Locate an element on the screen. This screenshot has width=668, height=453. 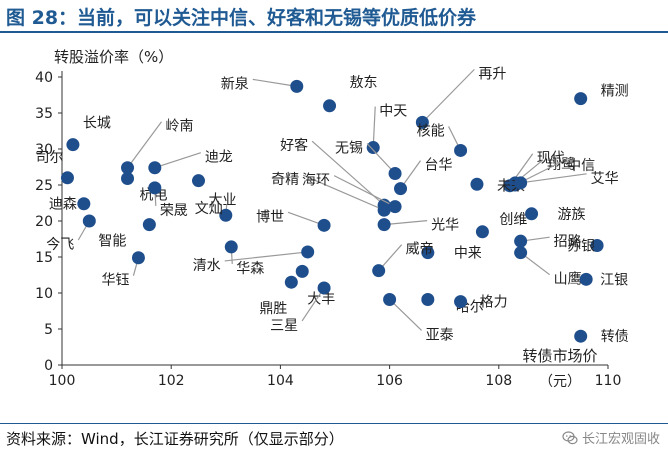
y-tick-label: 0 is located at coordinates (48, 366).